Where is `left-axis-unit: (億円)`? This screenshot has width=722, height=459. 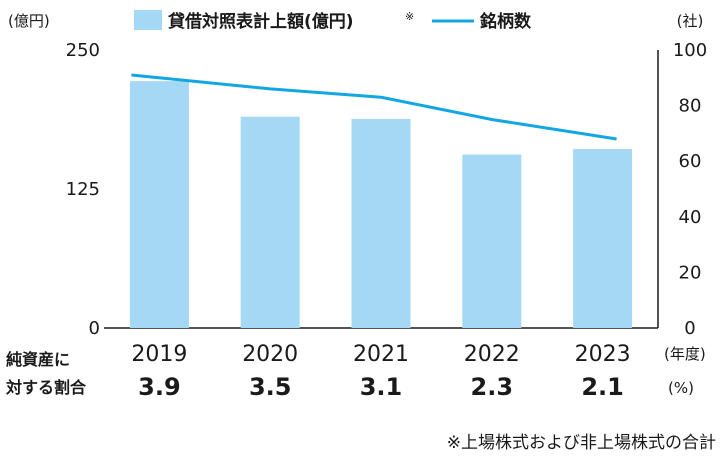 left-axis-unit: (億円) is located at coordinates (29, 21).